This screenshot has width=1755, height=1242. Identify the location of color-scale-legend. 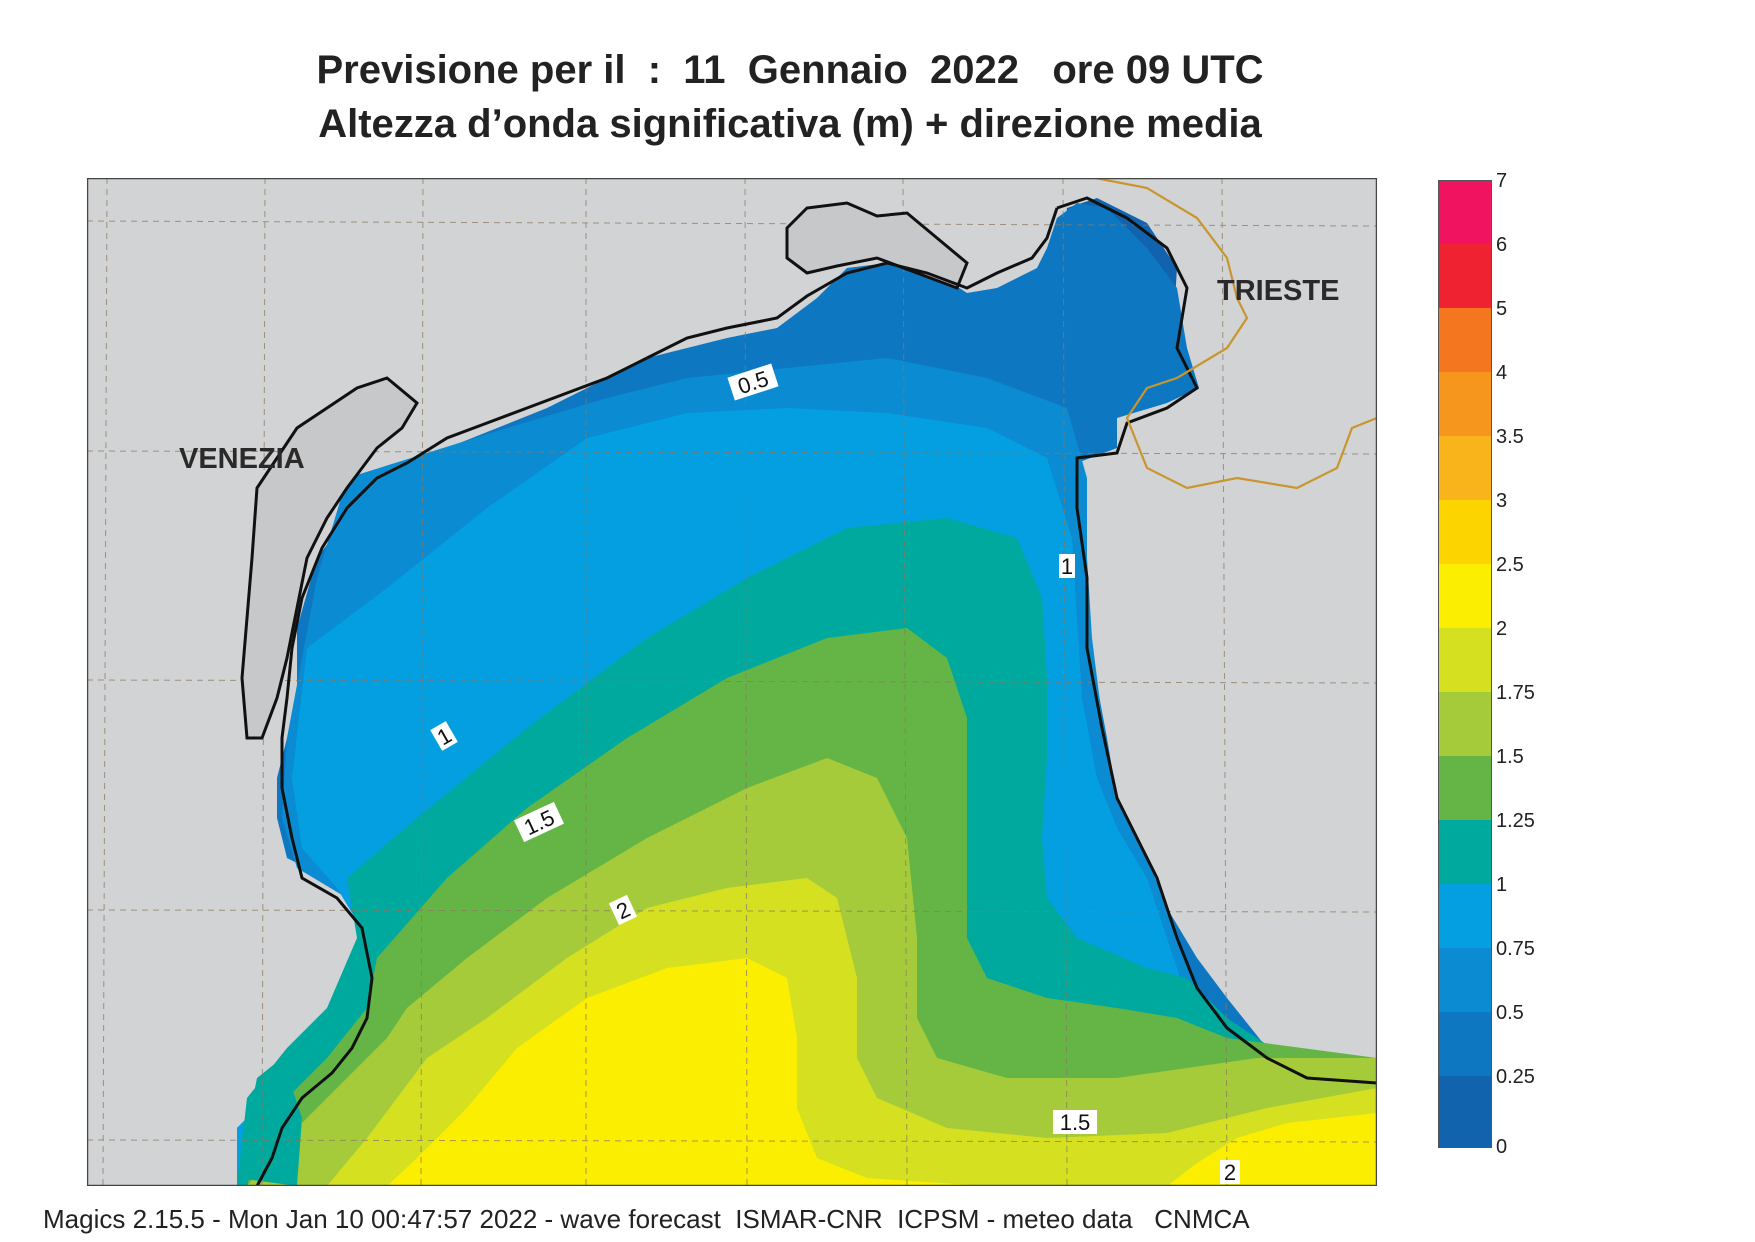
(1465, 664).